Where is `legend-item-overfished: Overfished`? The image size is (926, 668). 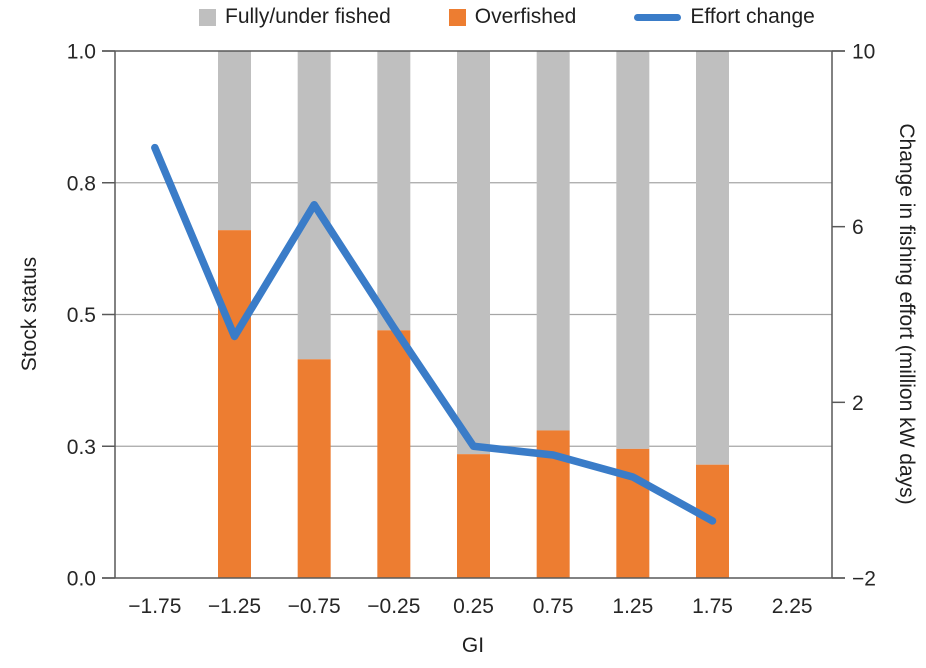
legend-item-overfished: Overfished is located at coordinates (512, 17).